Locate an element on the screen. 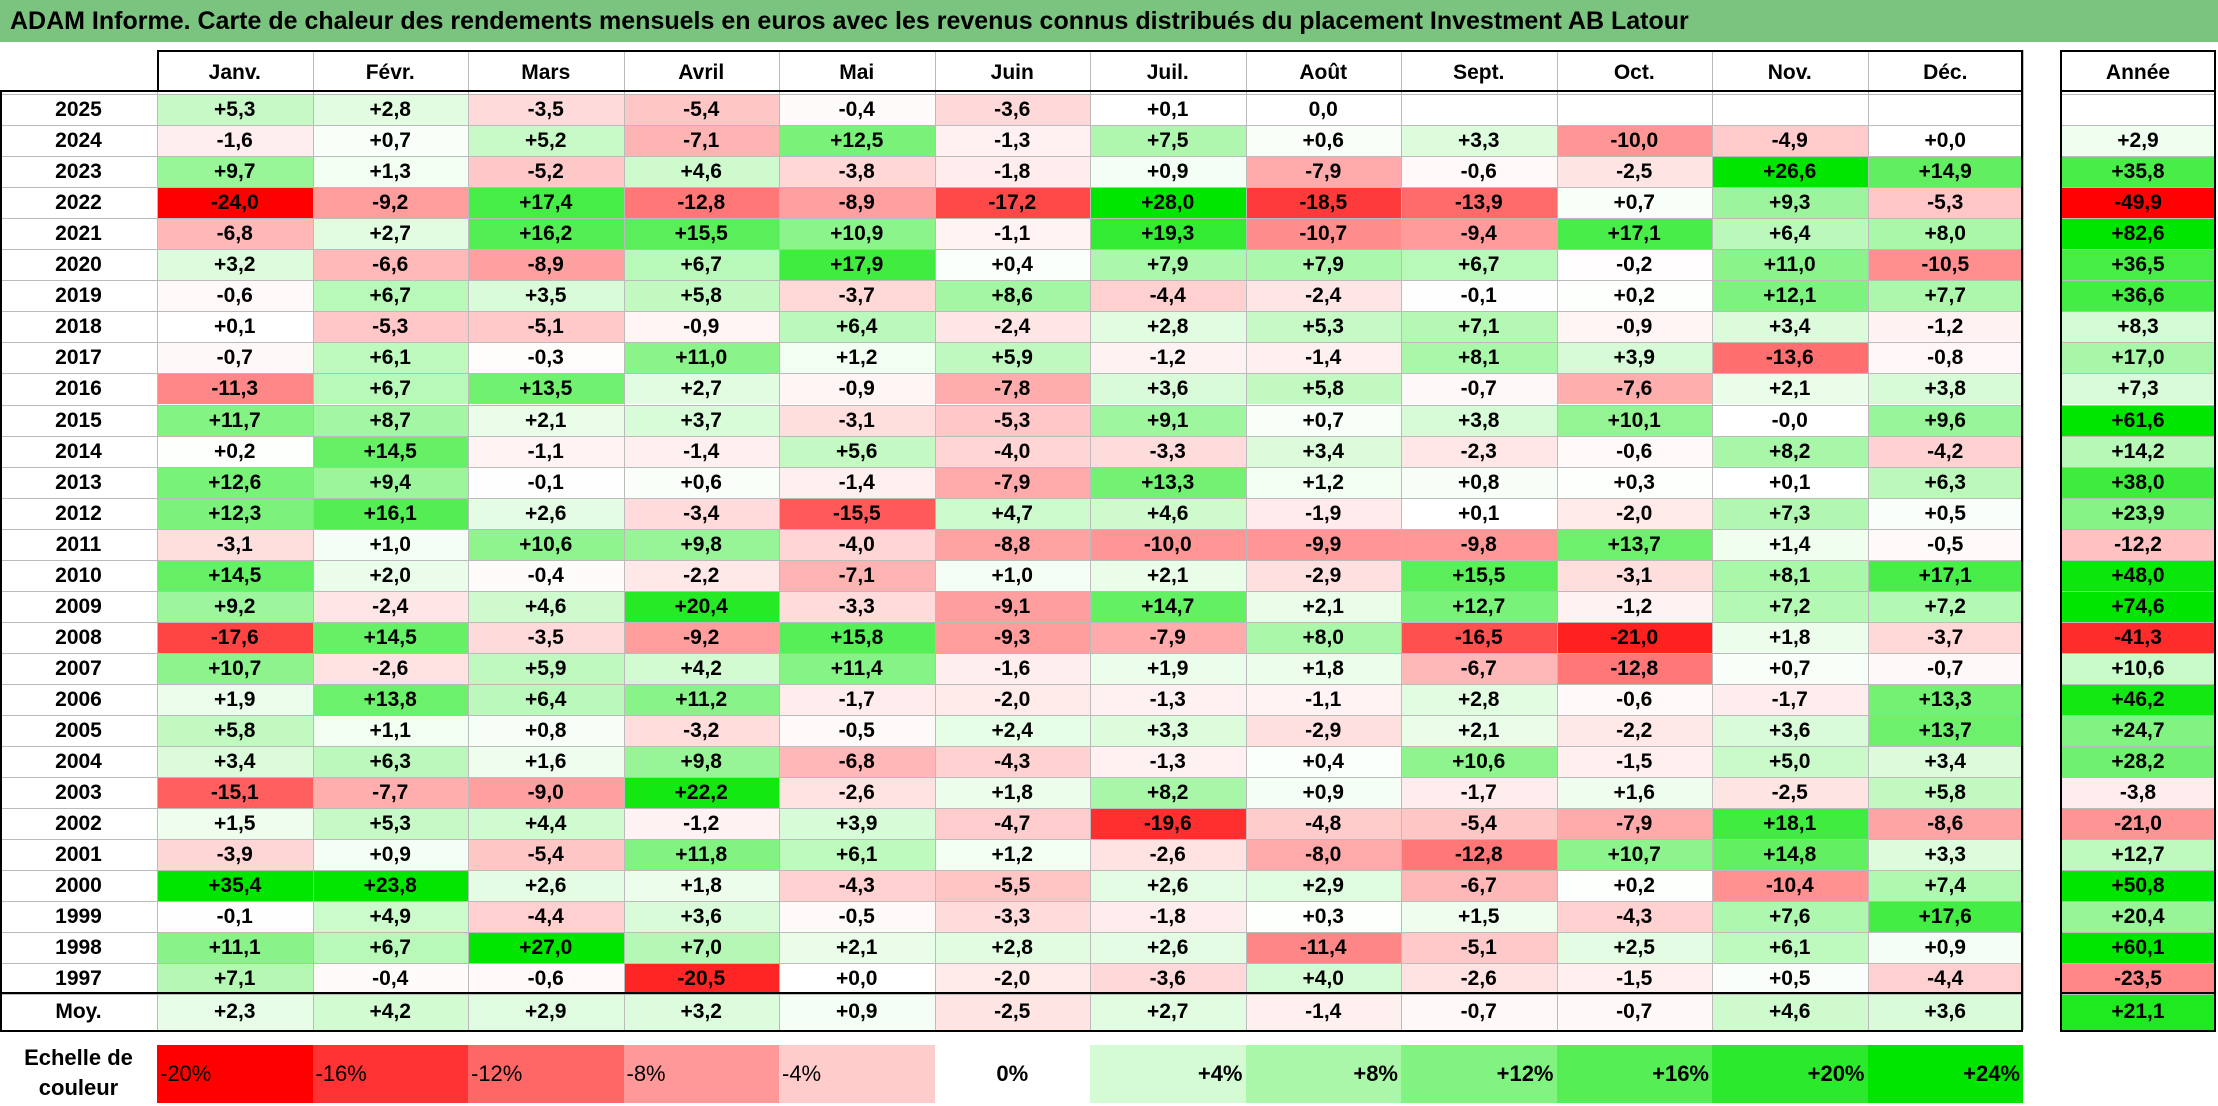 This screenshot has width=2218, height=1106. heatmap-cell: -4,8 is located at coordinates (1323, 824).